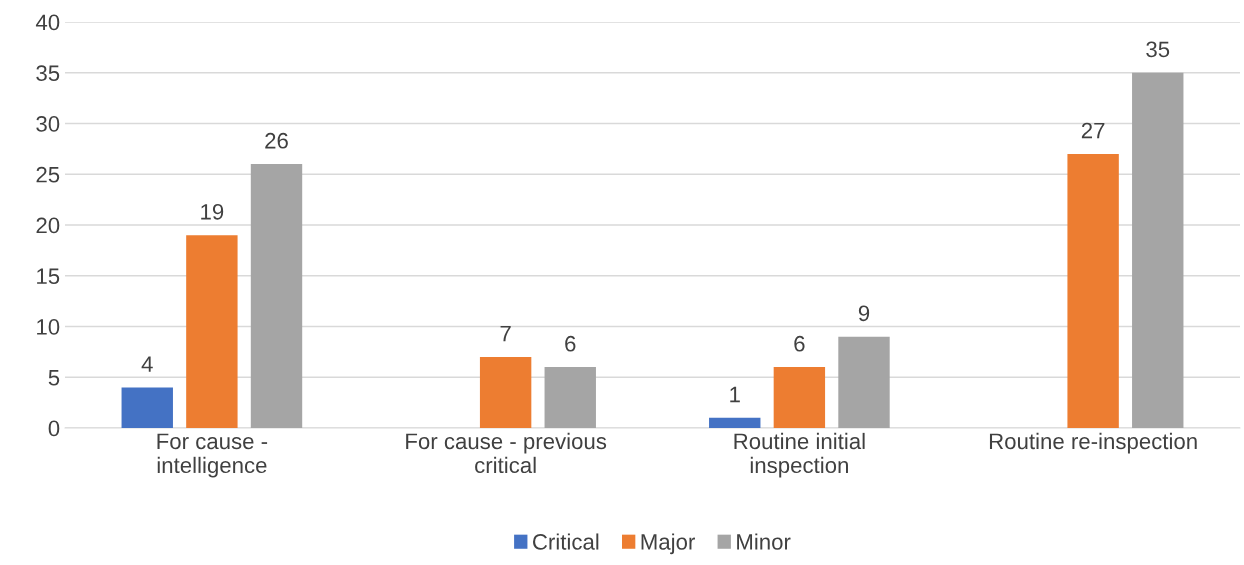 Image resolution: width=1244 pixels, height=565 pixels. Describe the element at coordinates (276, 140) in the screenshot. I see `data-label: 26` at that location.